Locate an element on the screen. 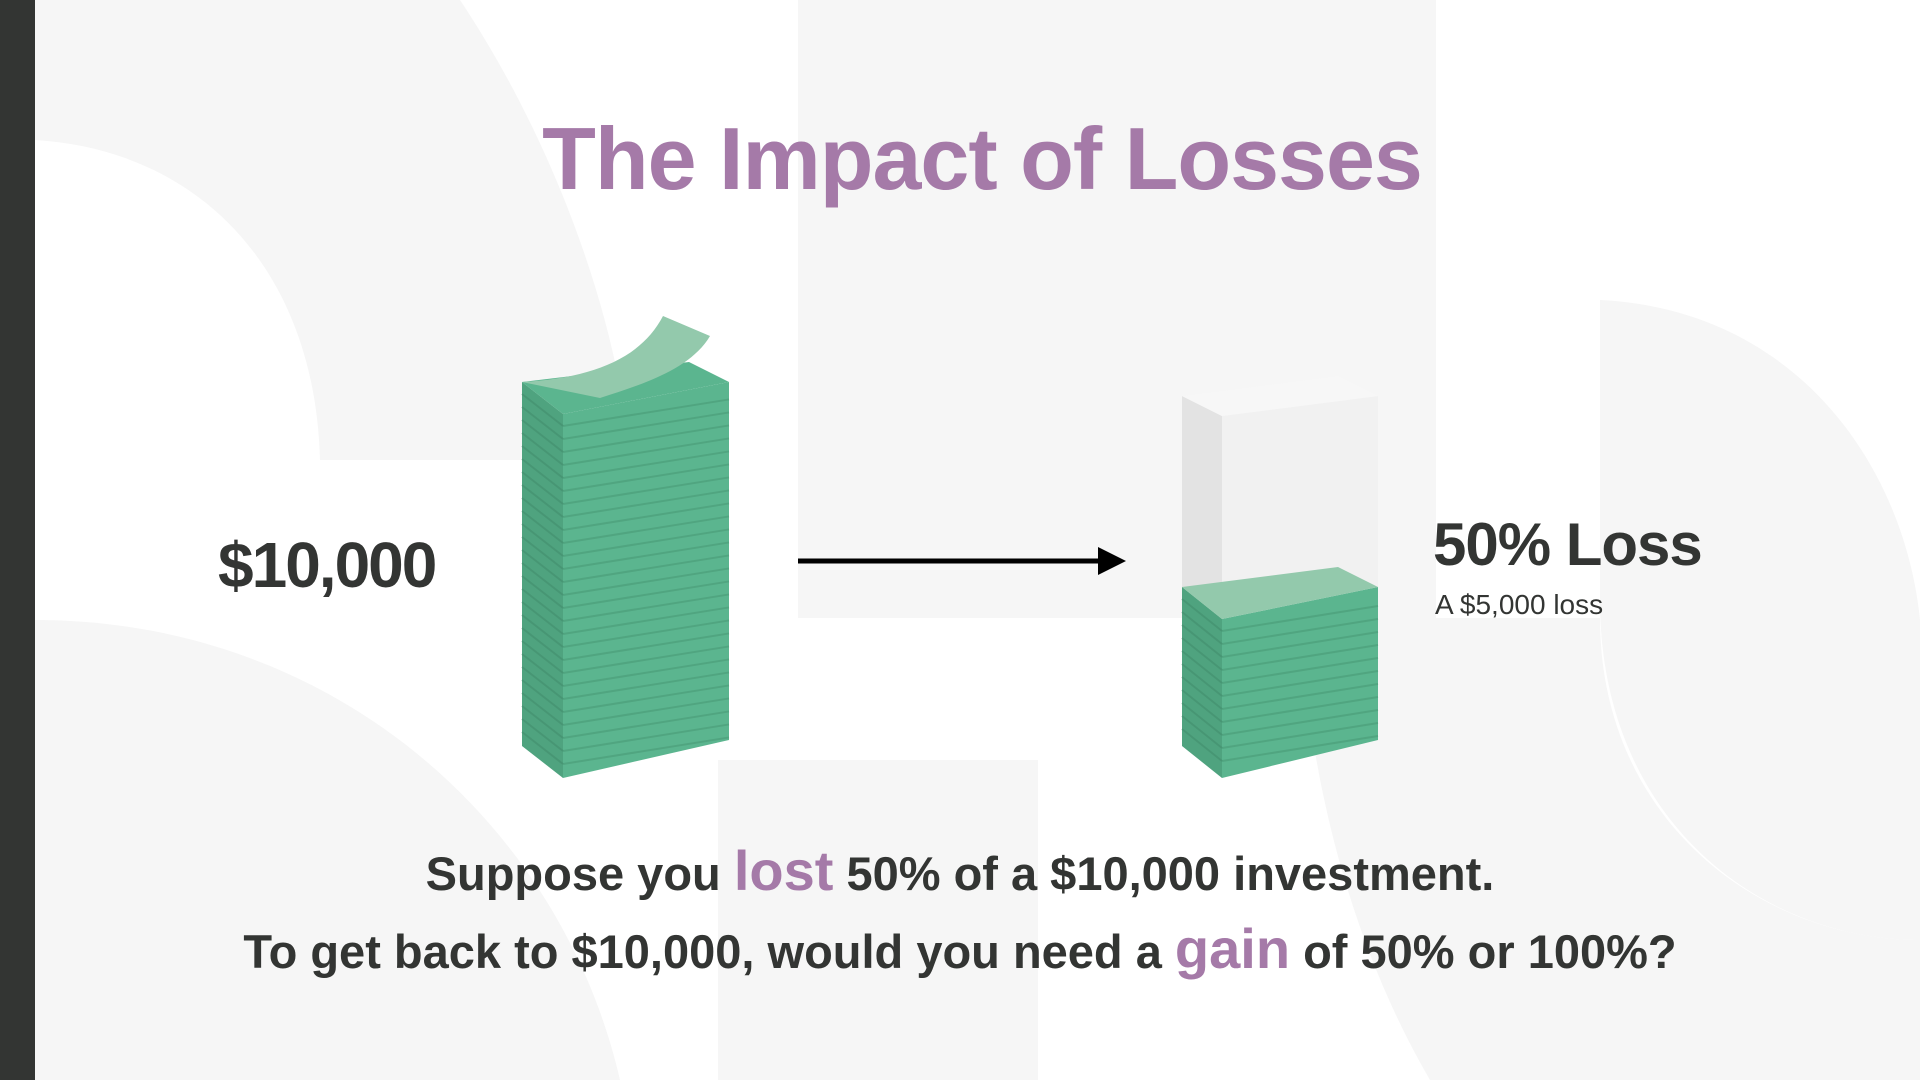 Image resolution: width=1920 pixels, height=1080 pixels. bg-arc-bottom-left is located at coordinates (327, 850).